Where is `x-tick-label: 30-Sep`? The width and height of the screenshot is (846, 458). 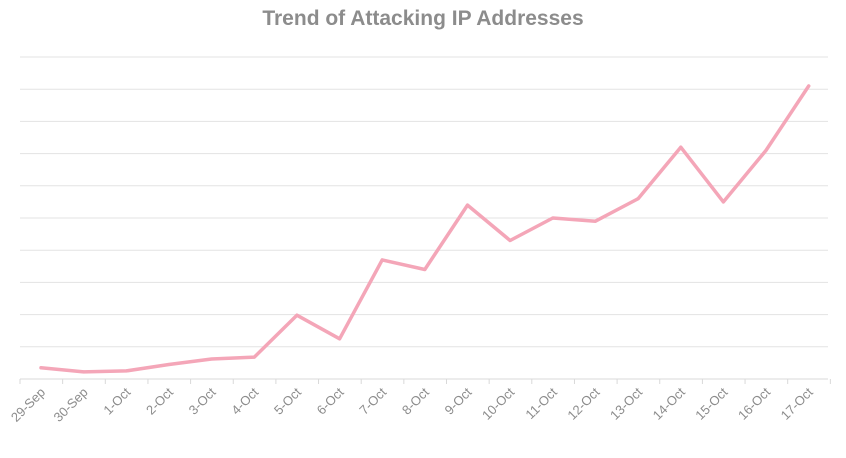
x-tick-label: 30-Sep is located at coordinates (71, 405).